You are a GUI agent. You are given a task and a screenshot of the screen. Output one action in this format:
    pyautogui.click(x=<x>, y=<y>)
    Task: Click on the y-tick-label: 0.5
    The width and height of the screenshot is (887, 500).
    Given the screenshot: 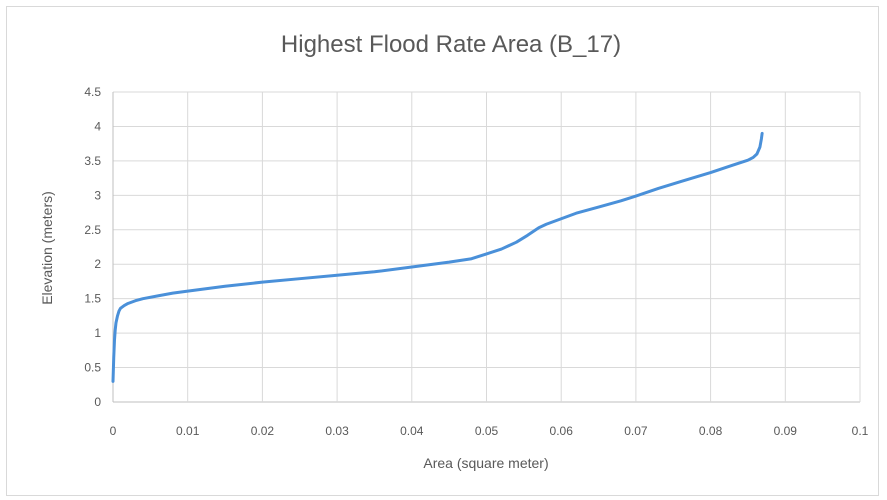 What is the action you would take?
    pyautogui.click(x=92, y=368)
    